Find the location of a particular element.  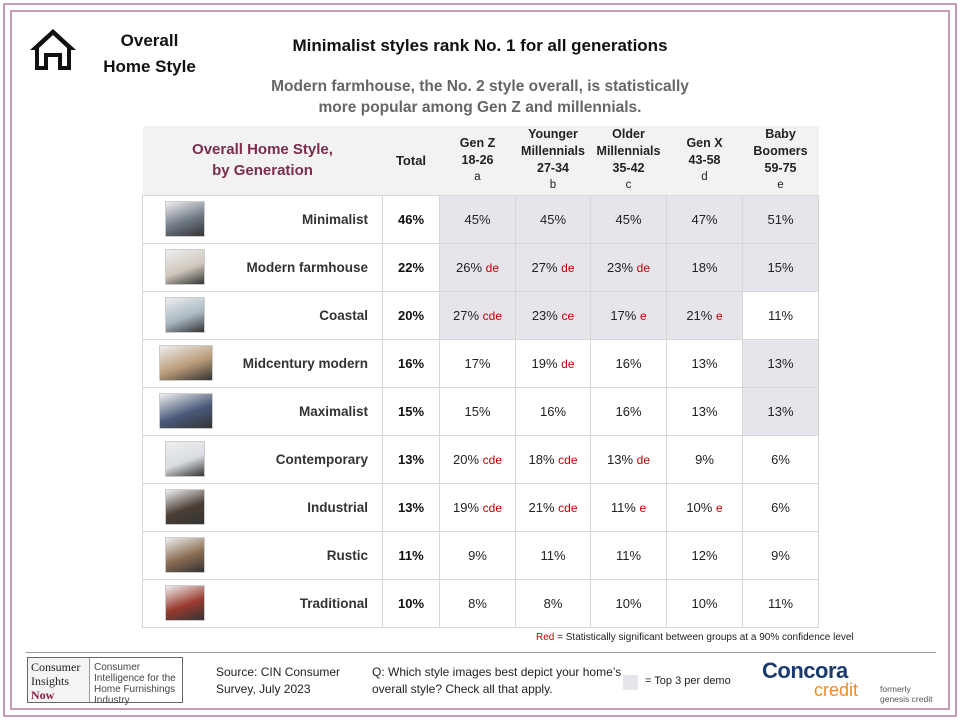

style-cell: Traditional is located at coordinates (262, 603).